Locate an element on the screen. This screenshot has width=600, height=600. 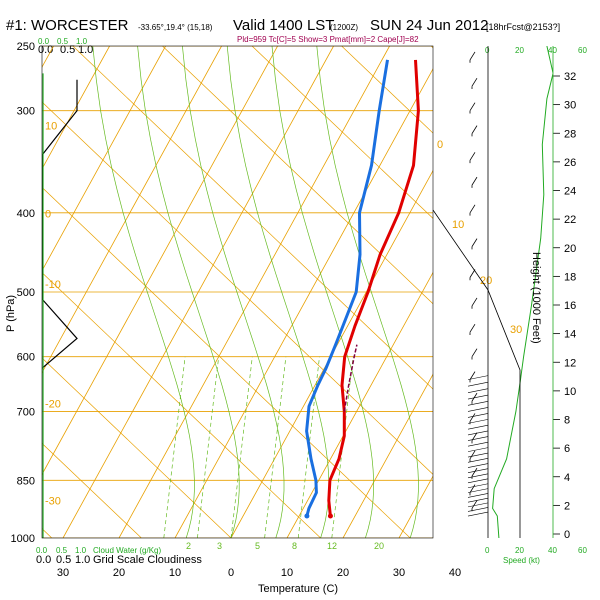
height-tick: 14 is located at coordinates (570, 335).